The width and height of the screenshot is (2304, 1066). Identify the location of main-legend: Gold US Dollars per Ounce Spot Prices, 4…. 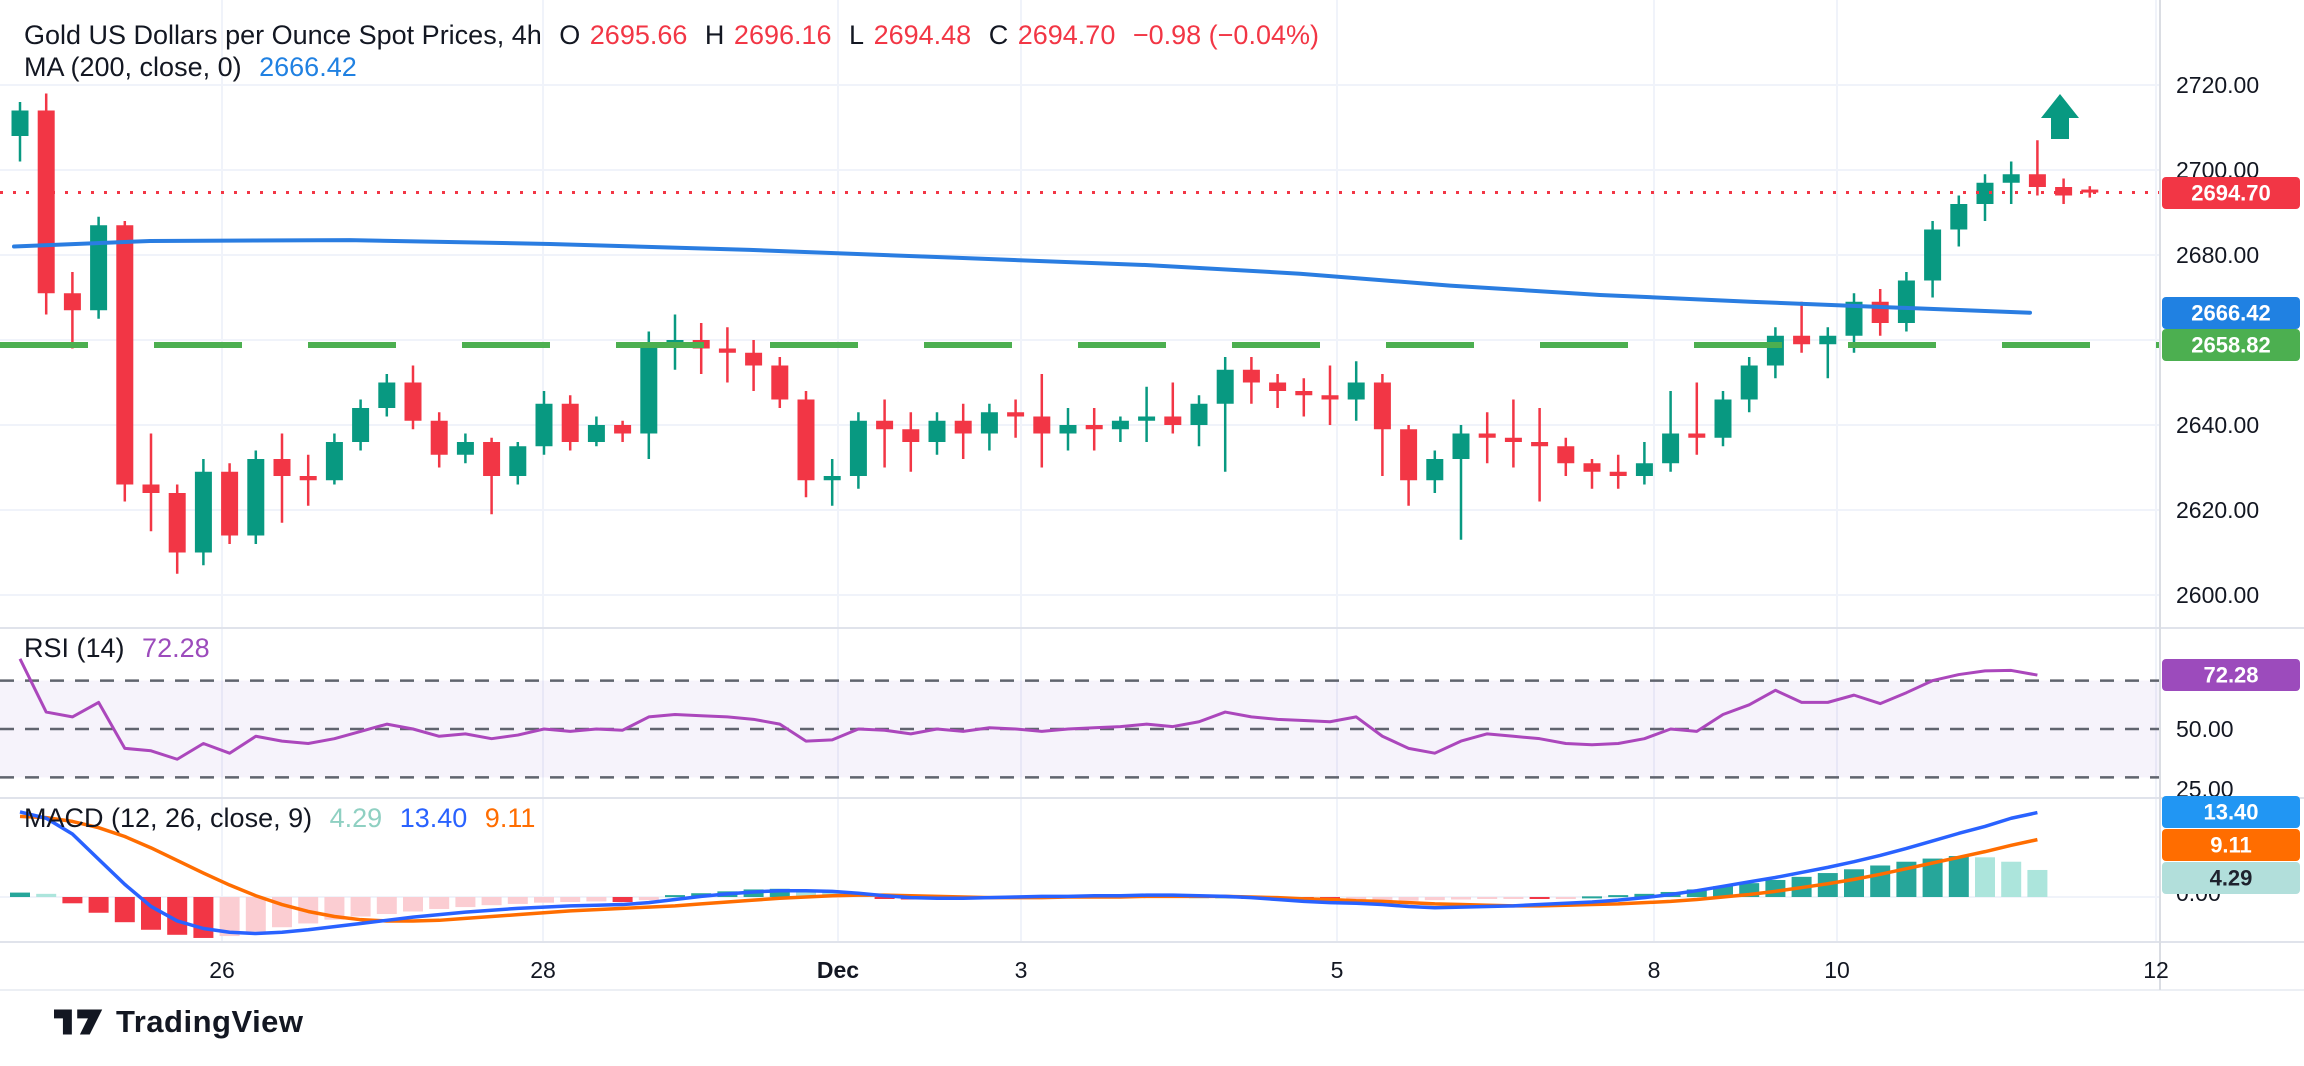
(676, 35).